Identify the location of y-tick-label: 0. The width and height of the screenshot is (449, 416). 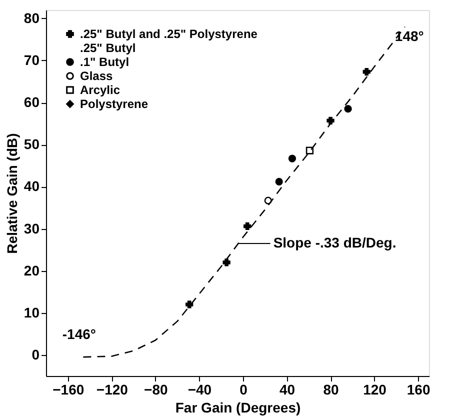
(36, 354).